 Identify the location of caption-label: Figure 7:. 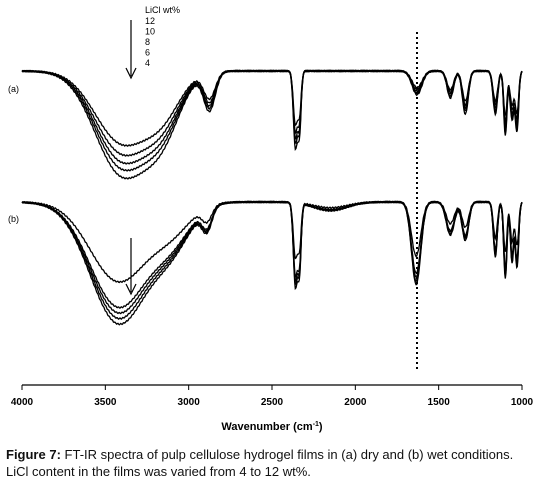
(33, 454).